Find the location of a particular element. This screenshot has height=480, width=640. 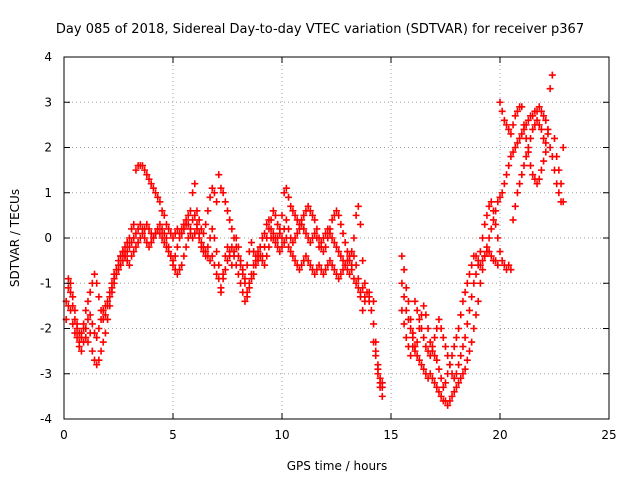

y-tick-label: 4 is located at coordinates (48, 57).